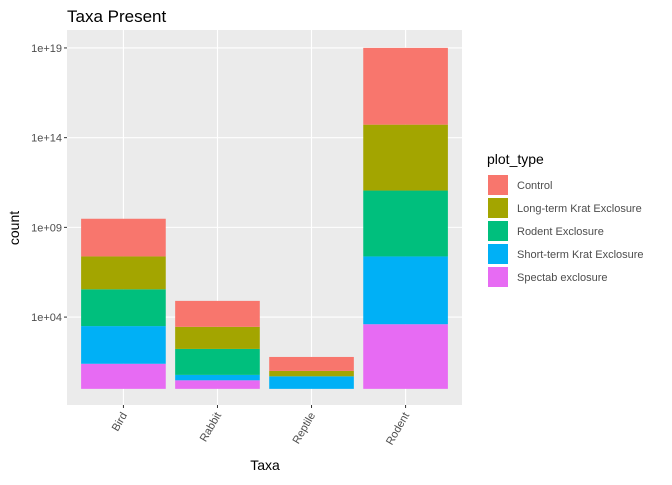 The image size is (672, 485). I want to click on y-tick-label: 1e+04, so click(46, 318).